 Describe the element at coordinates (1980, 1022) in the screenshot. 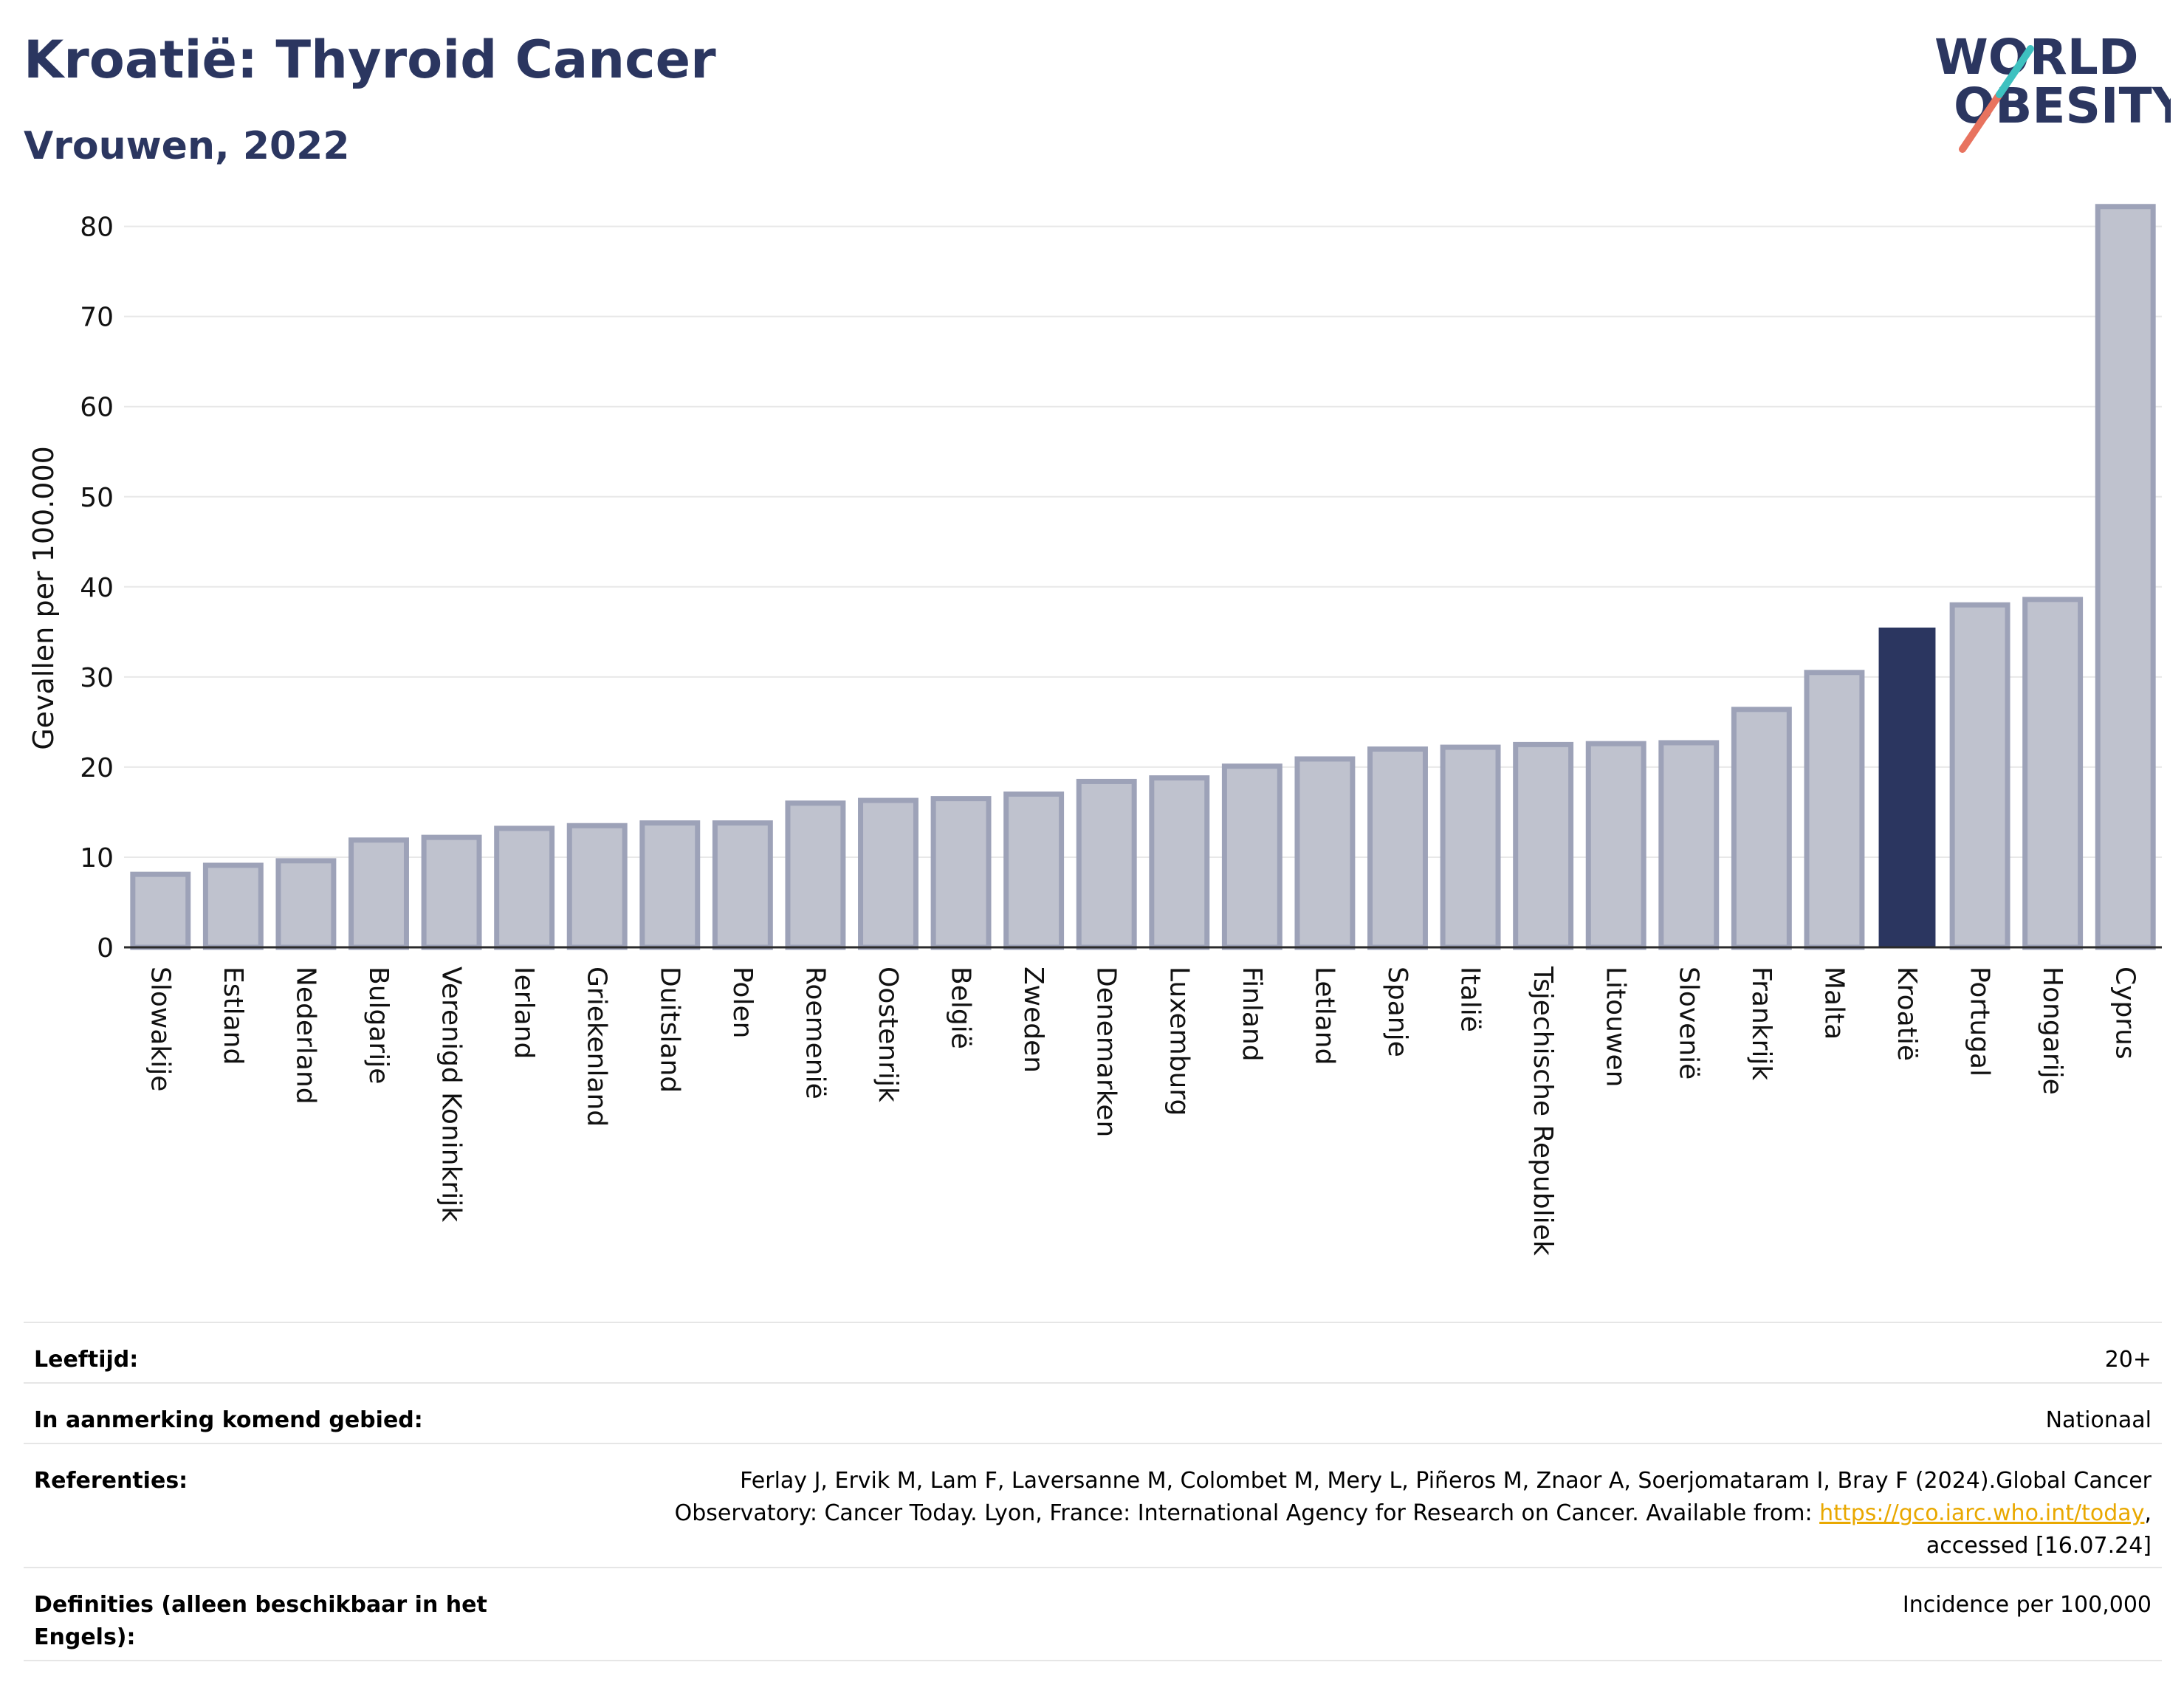

I see `x-tick-label: Portugal` at that location.